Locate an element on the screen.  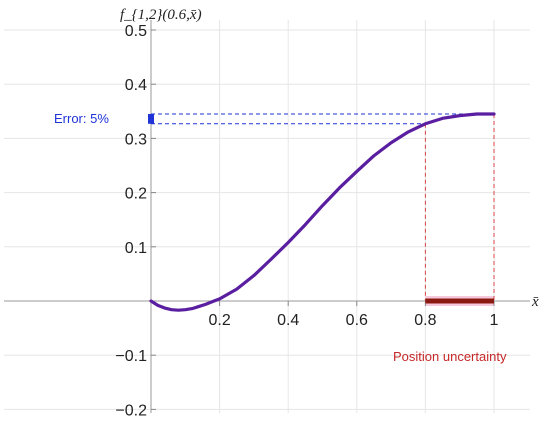
error-label: Error: 5% is located at coordinates (81, 118).